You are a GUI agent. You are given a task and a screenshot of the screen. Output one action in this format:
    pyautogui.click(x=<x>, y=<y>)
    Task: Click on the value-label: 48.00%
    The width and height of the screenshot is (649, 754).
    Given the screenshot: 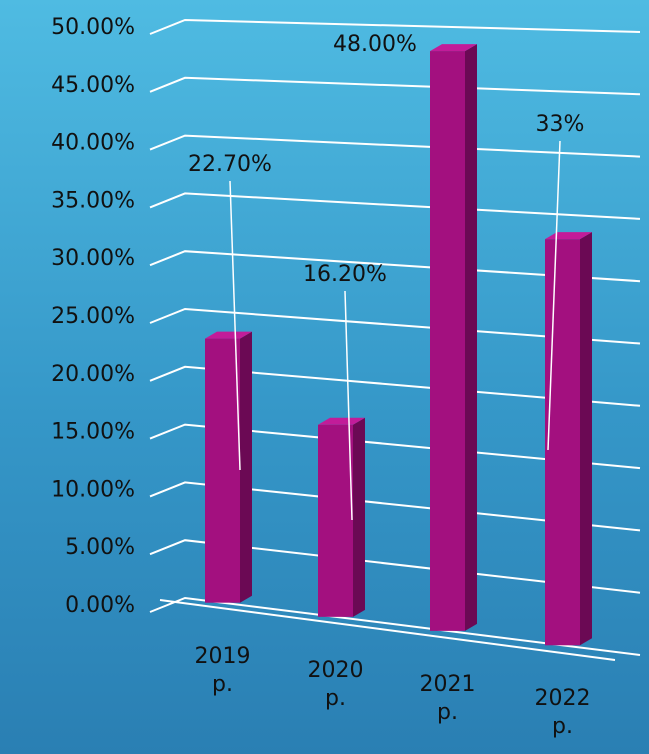 What is the action you would take?
    pyautogui.click(x=375, y=44)
    